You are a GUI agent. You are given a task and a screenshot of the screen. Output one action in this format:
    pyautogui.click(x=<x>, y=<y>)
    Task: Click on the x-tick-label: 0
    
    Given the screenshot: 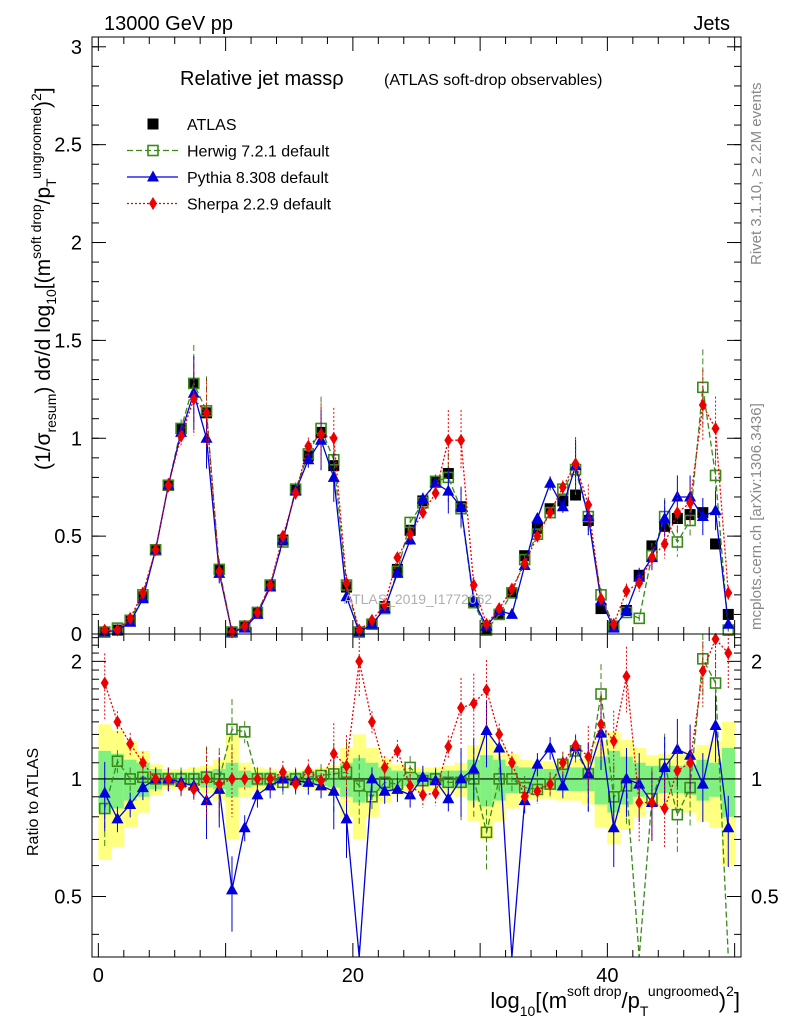 What is the action you would take?
    pyautogui.click(x=98, y=976)
    